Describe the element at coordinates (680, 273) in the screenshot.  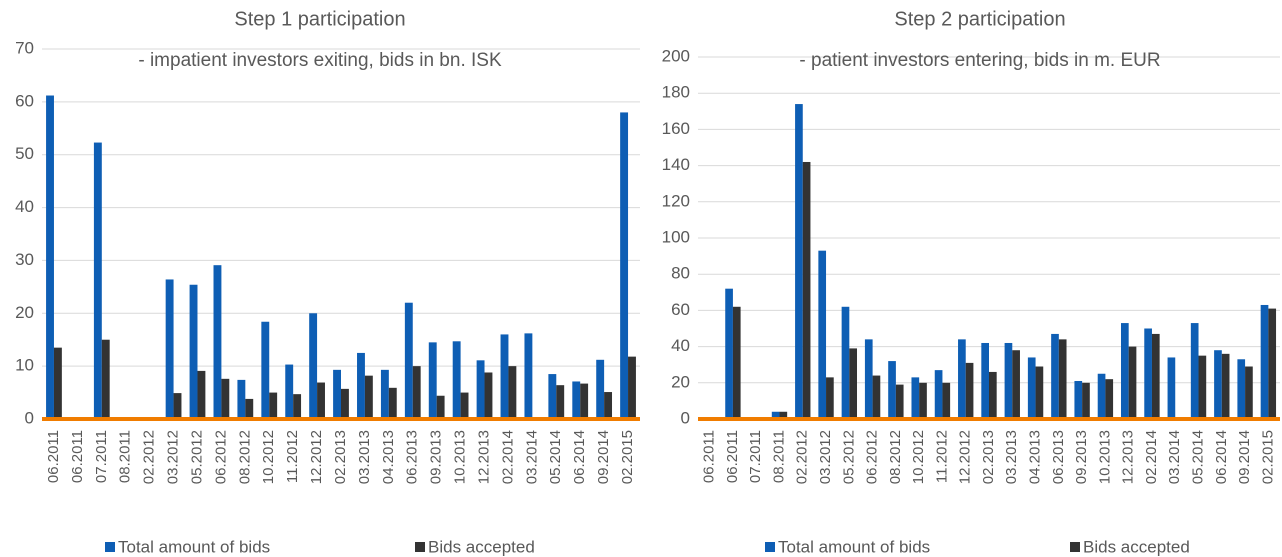
I see `y-tick-label: 80` at that location.